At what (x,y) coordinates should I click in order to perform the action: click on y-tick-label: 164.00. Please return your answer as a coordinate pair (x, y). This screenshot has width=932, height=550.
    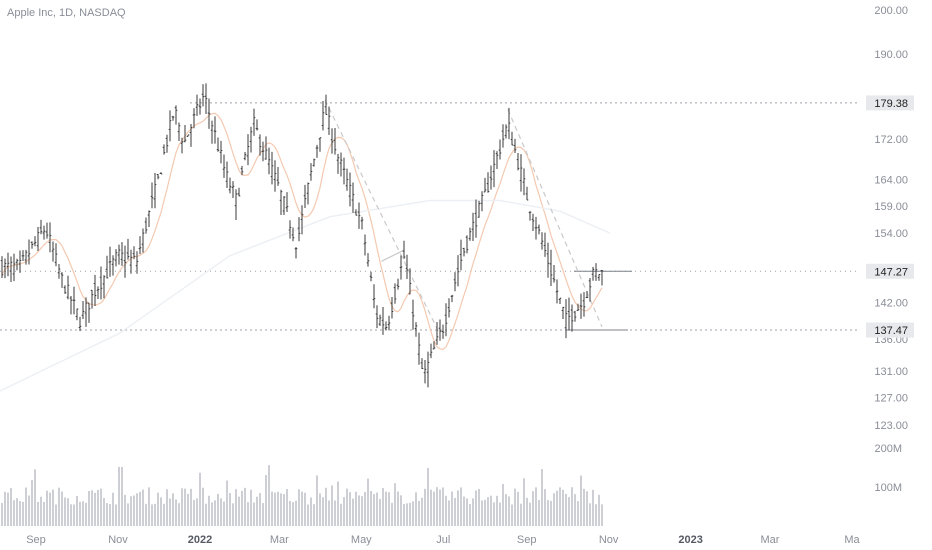
    Looking at the image, I should click on (891, 180).